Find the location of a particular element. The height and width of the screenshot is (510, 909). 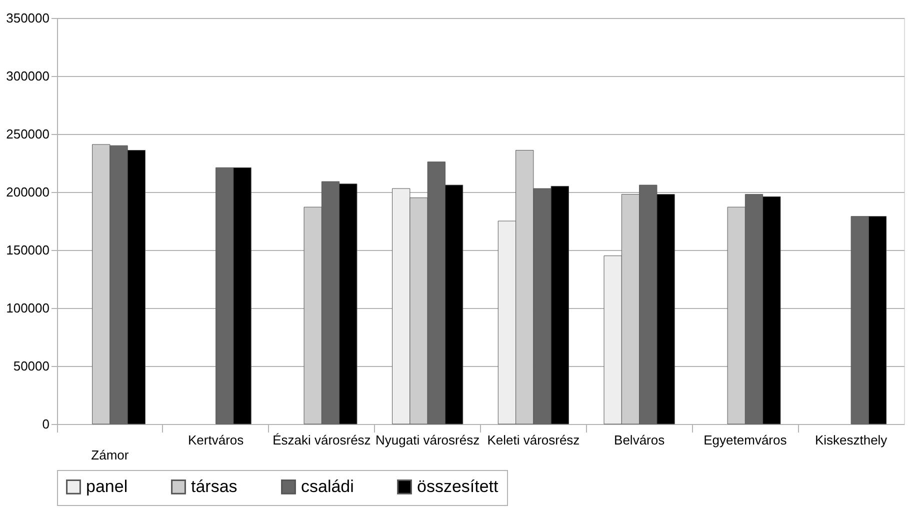

legend-label: összesített is located at coordinates (458, 486).